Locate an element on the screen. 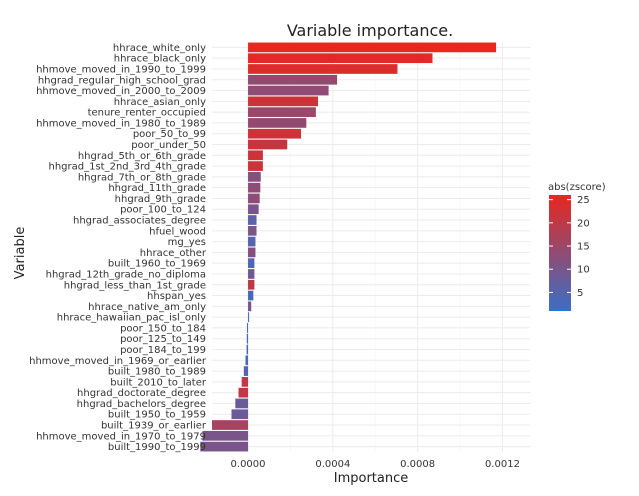 This screenshot has width=639, height=496. bar-hhrace_hawaiian_pac_isl_only is located at coordinates (249, 317).